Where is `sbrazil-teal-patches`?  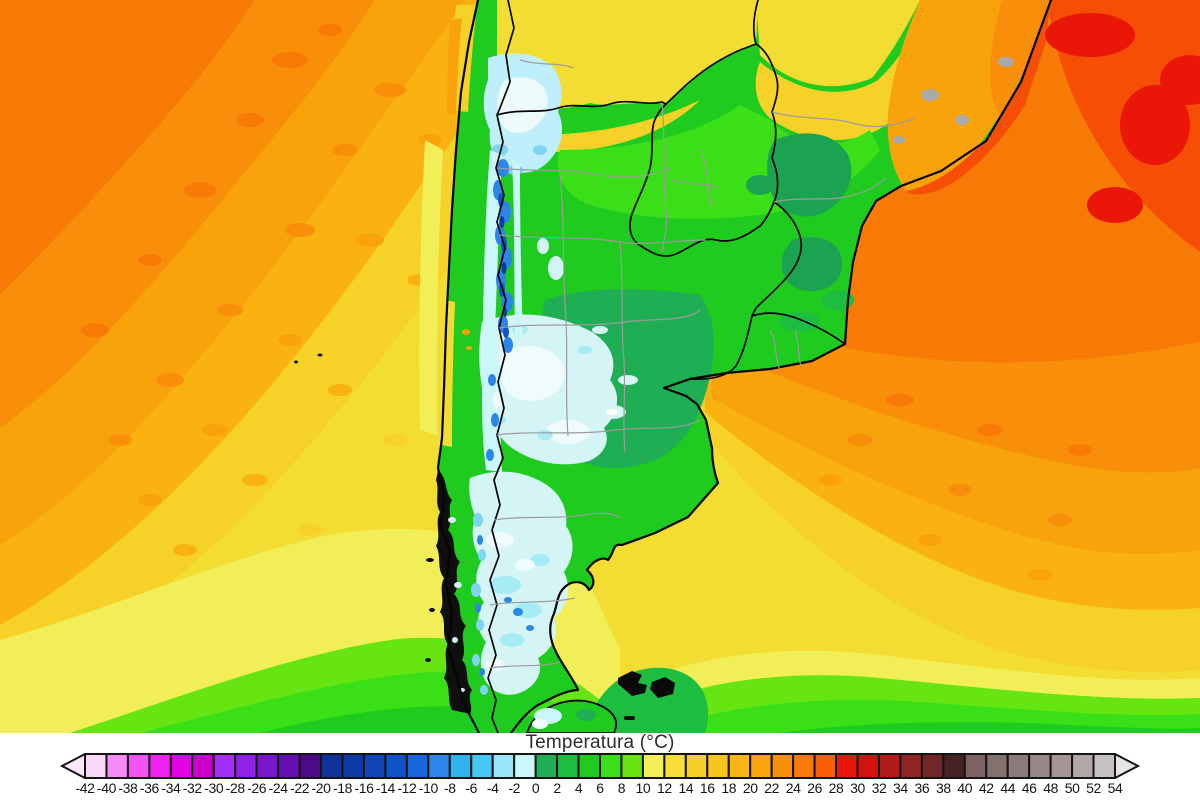 sbrazil-teal-patches is located at coordinates (800, 232).